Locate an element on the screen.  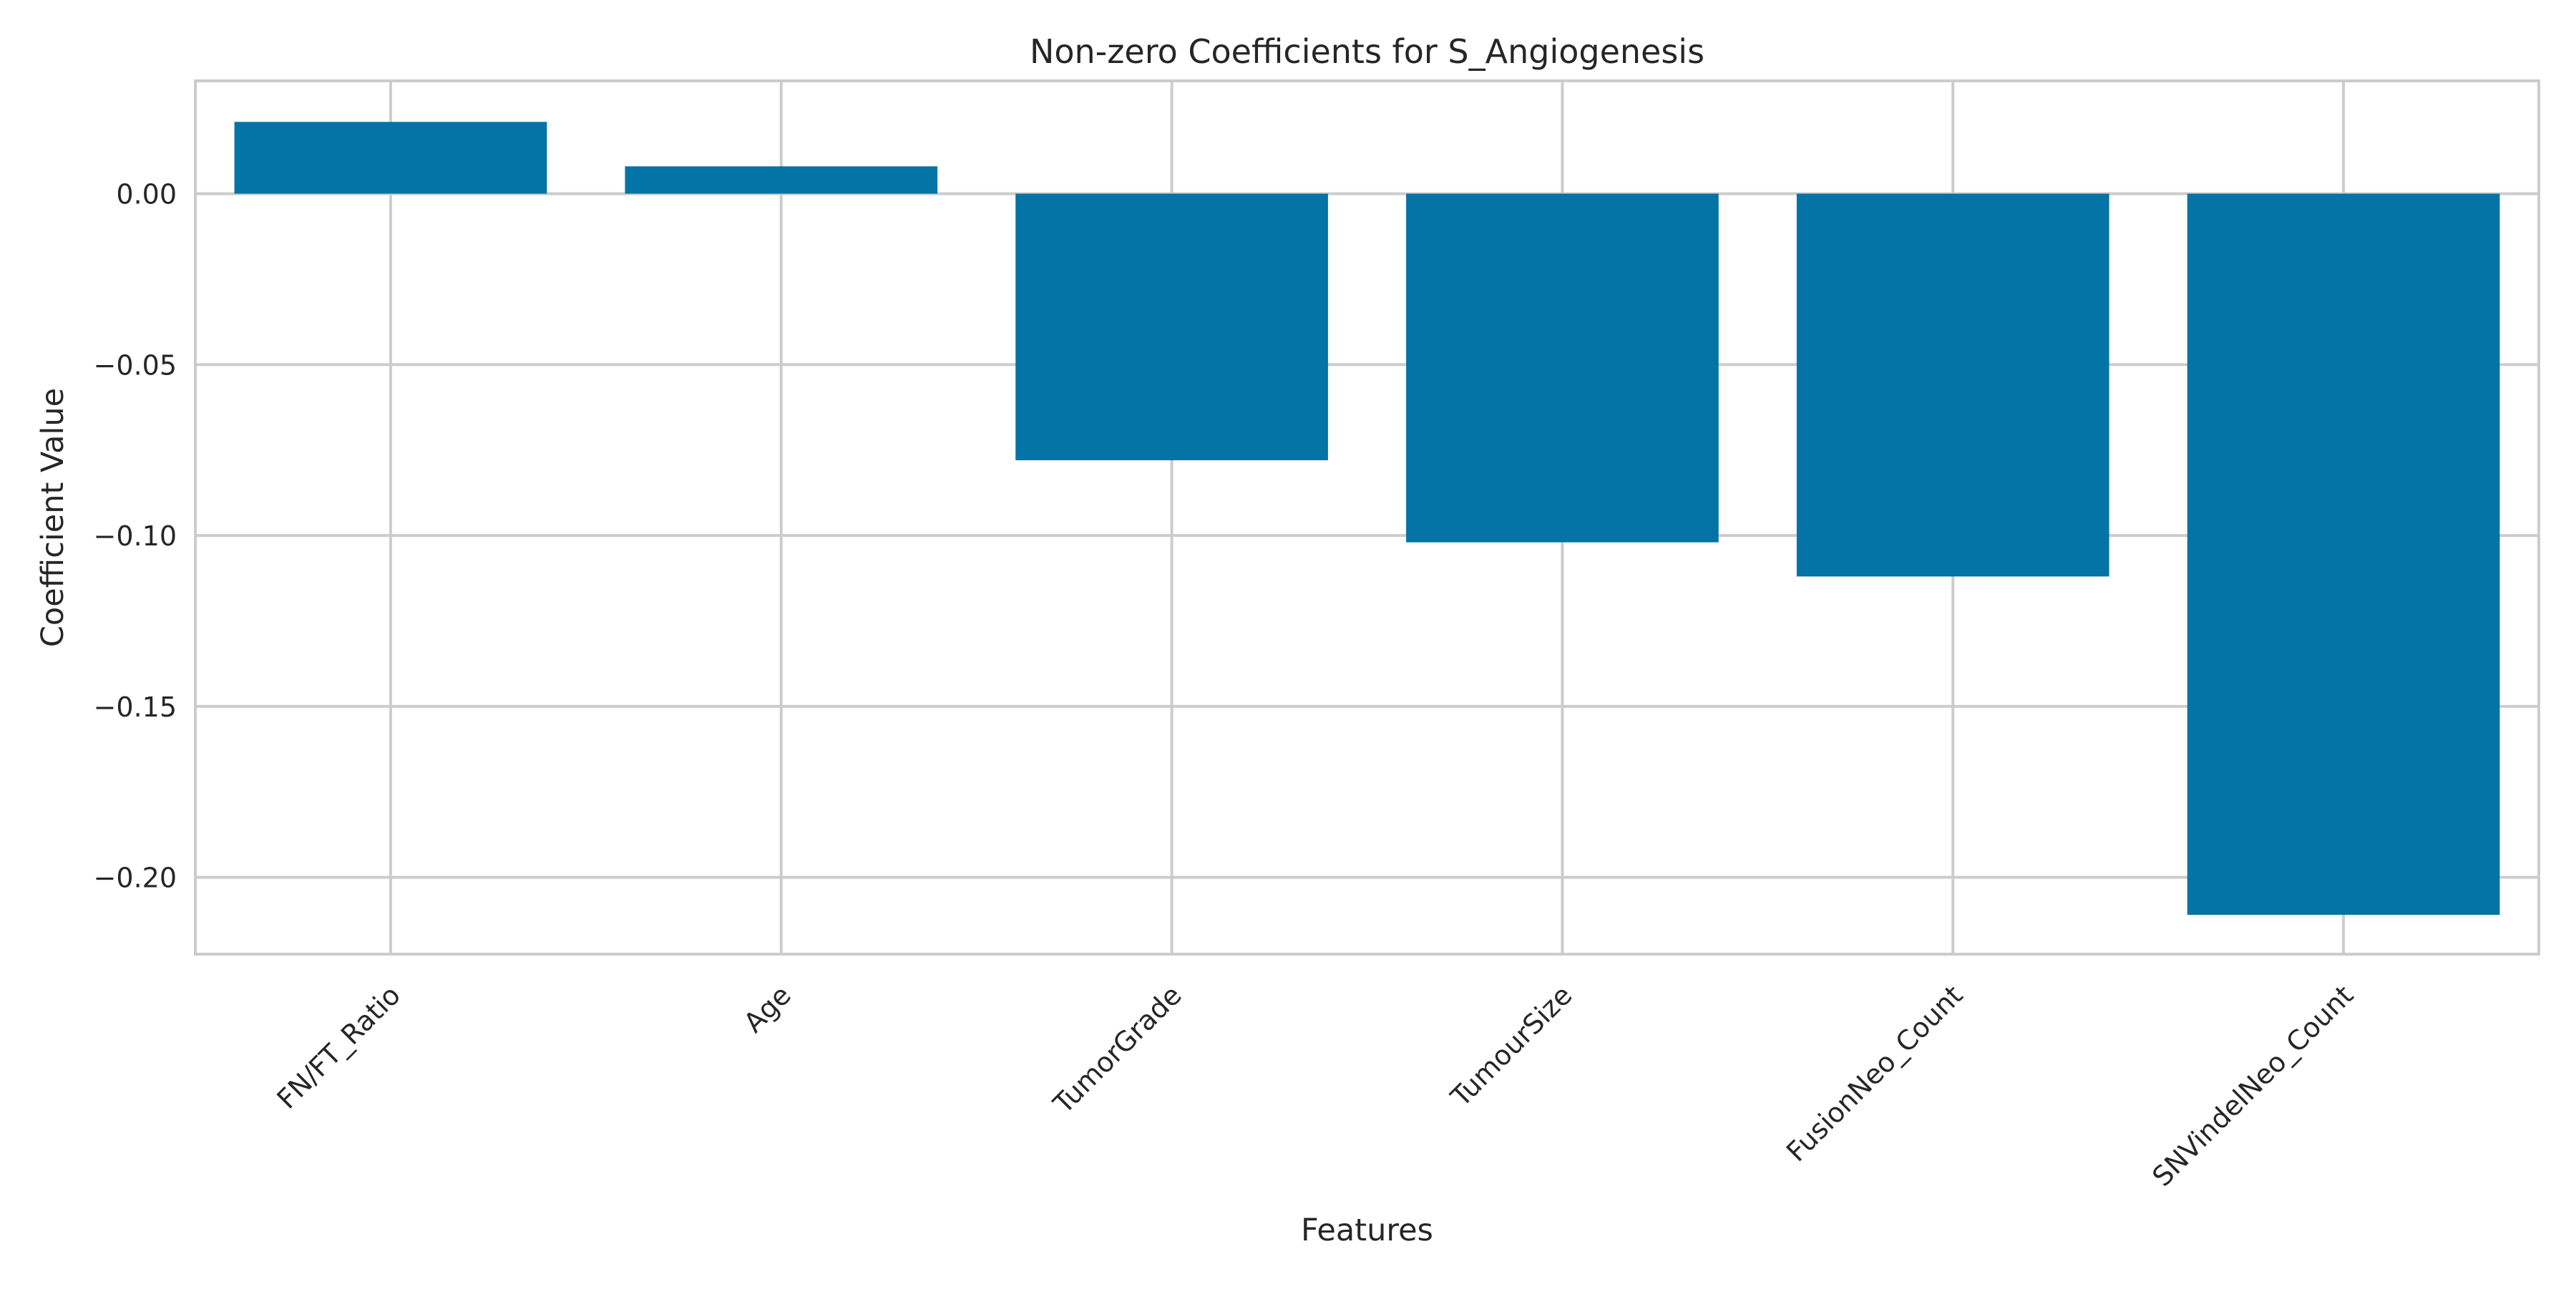
bar-fusionneo-count is located at coordinates (1953, 385).